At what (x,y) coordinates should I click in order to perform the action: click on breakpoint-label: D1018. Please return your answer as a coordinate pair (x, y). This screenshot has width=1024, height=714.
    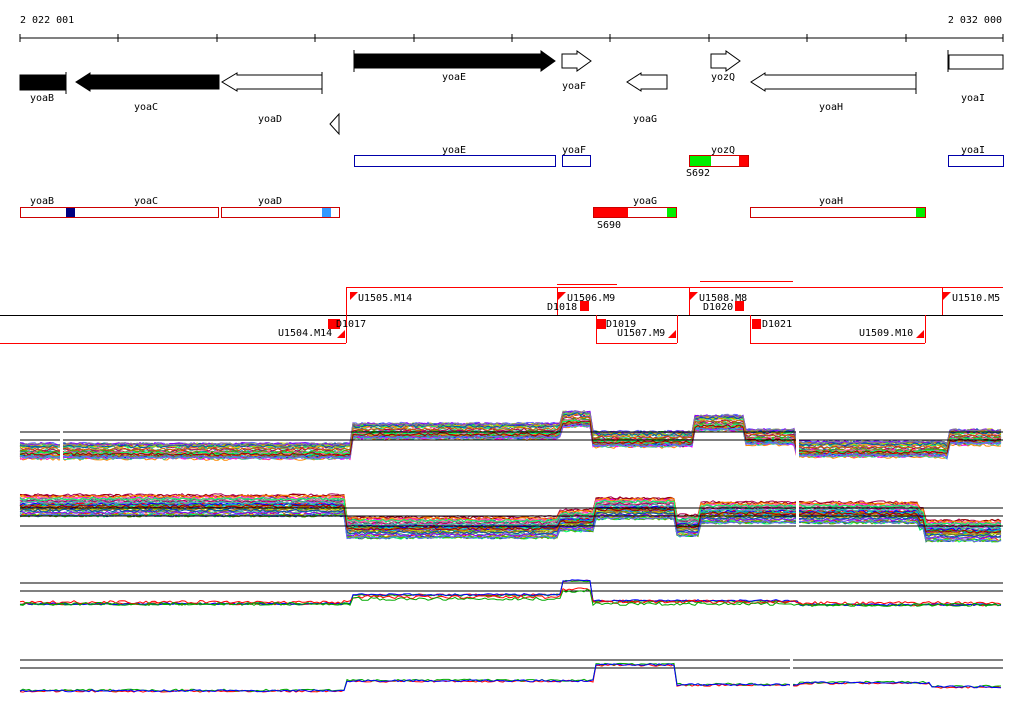
    Looking at the image, I should click on (562, 307).